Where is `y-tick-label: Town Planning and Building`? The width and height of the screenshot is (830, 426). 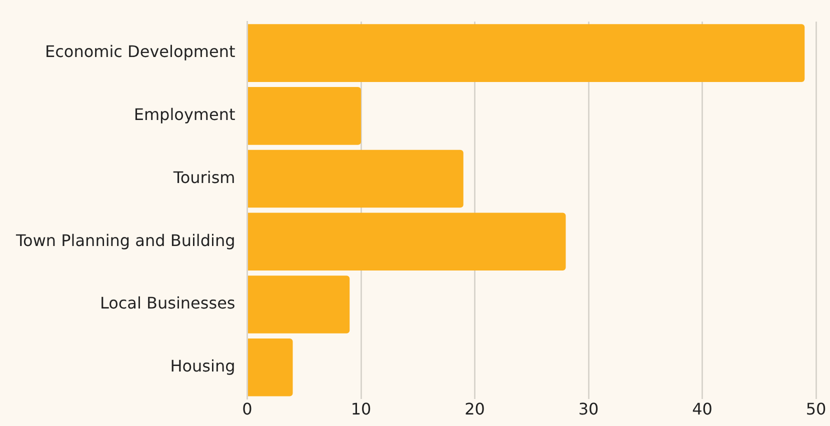 y-tick-label: Town Planning and Building is located at coordinates (125, 240).